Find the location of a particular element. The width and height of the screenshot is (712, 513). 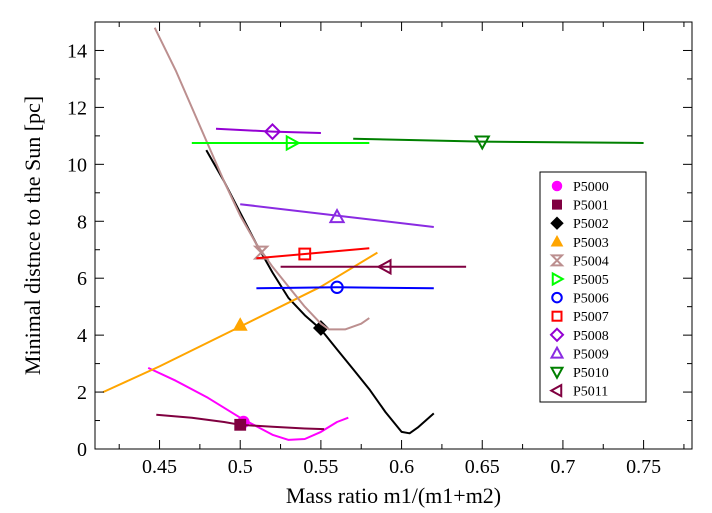

legend-label: P5011 is located at coordinates (590, 392).